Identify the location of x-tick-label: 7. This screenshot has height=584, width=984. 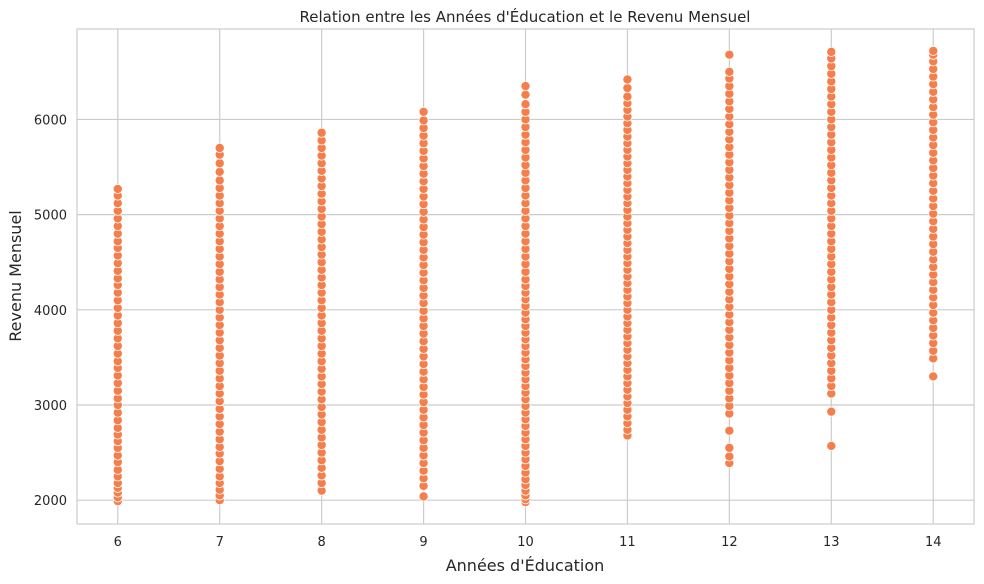
(220, 542).